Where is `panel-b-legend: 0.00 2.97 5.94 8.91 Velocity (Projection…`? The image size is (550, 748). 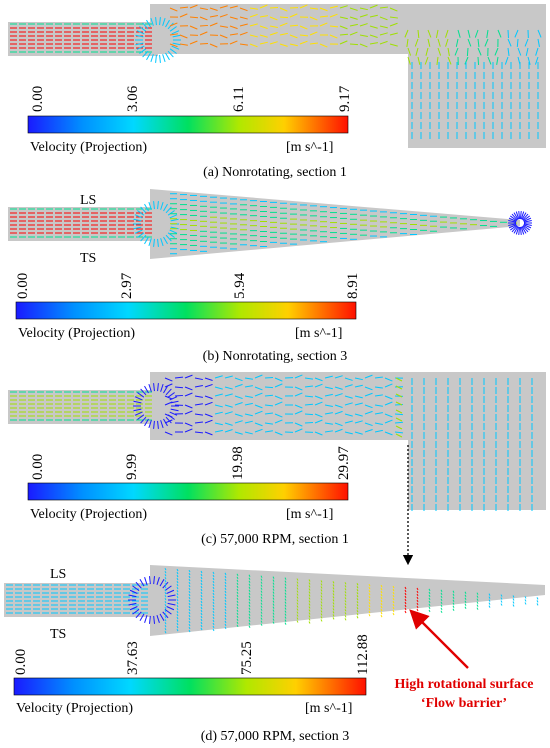 panel-b-legend: 0.00 2.97 5.94 8.91 Velocity (Projection… is located at coordinates (188, 306).